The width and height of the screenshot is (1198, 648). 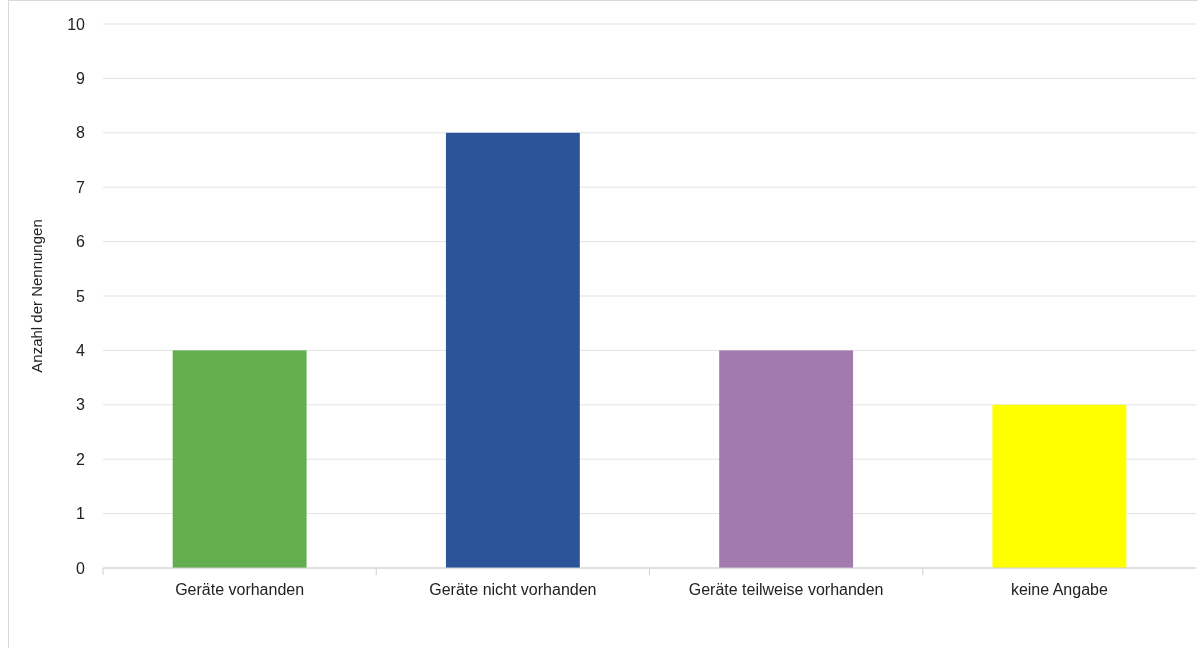 What do you see at coordinates (81, 187) in the screenshot?
I see `y-tick-label: 7` at bounding box center [81, 187].